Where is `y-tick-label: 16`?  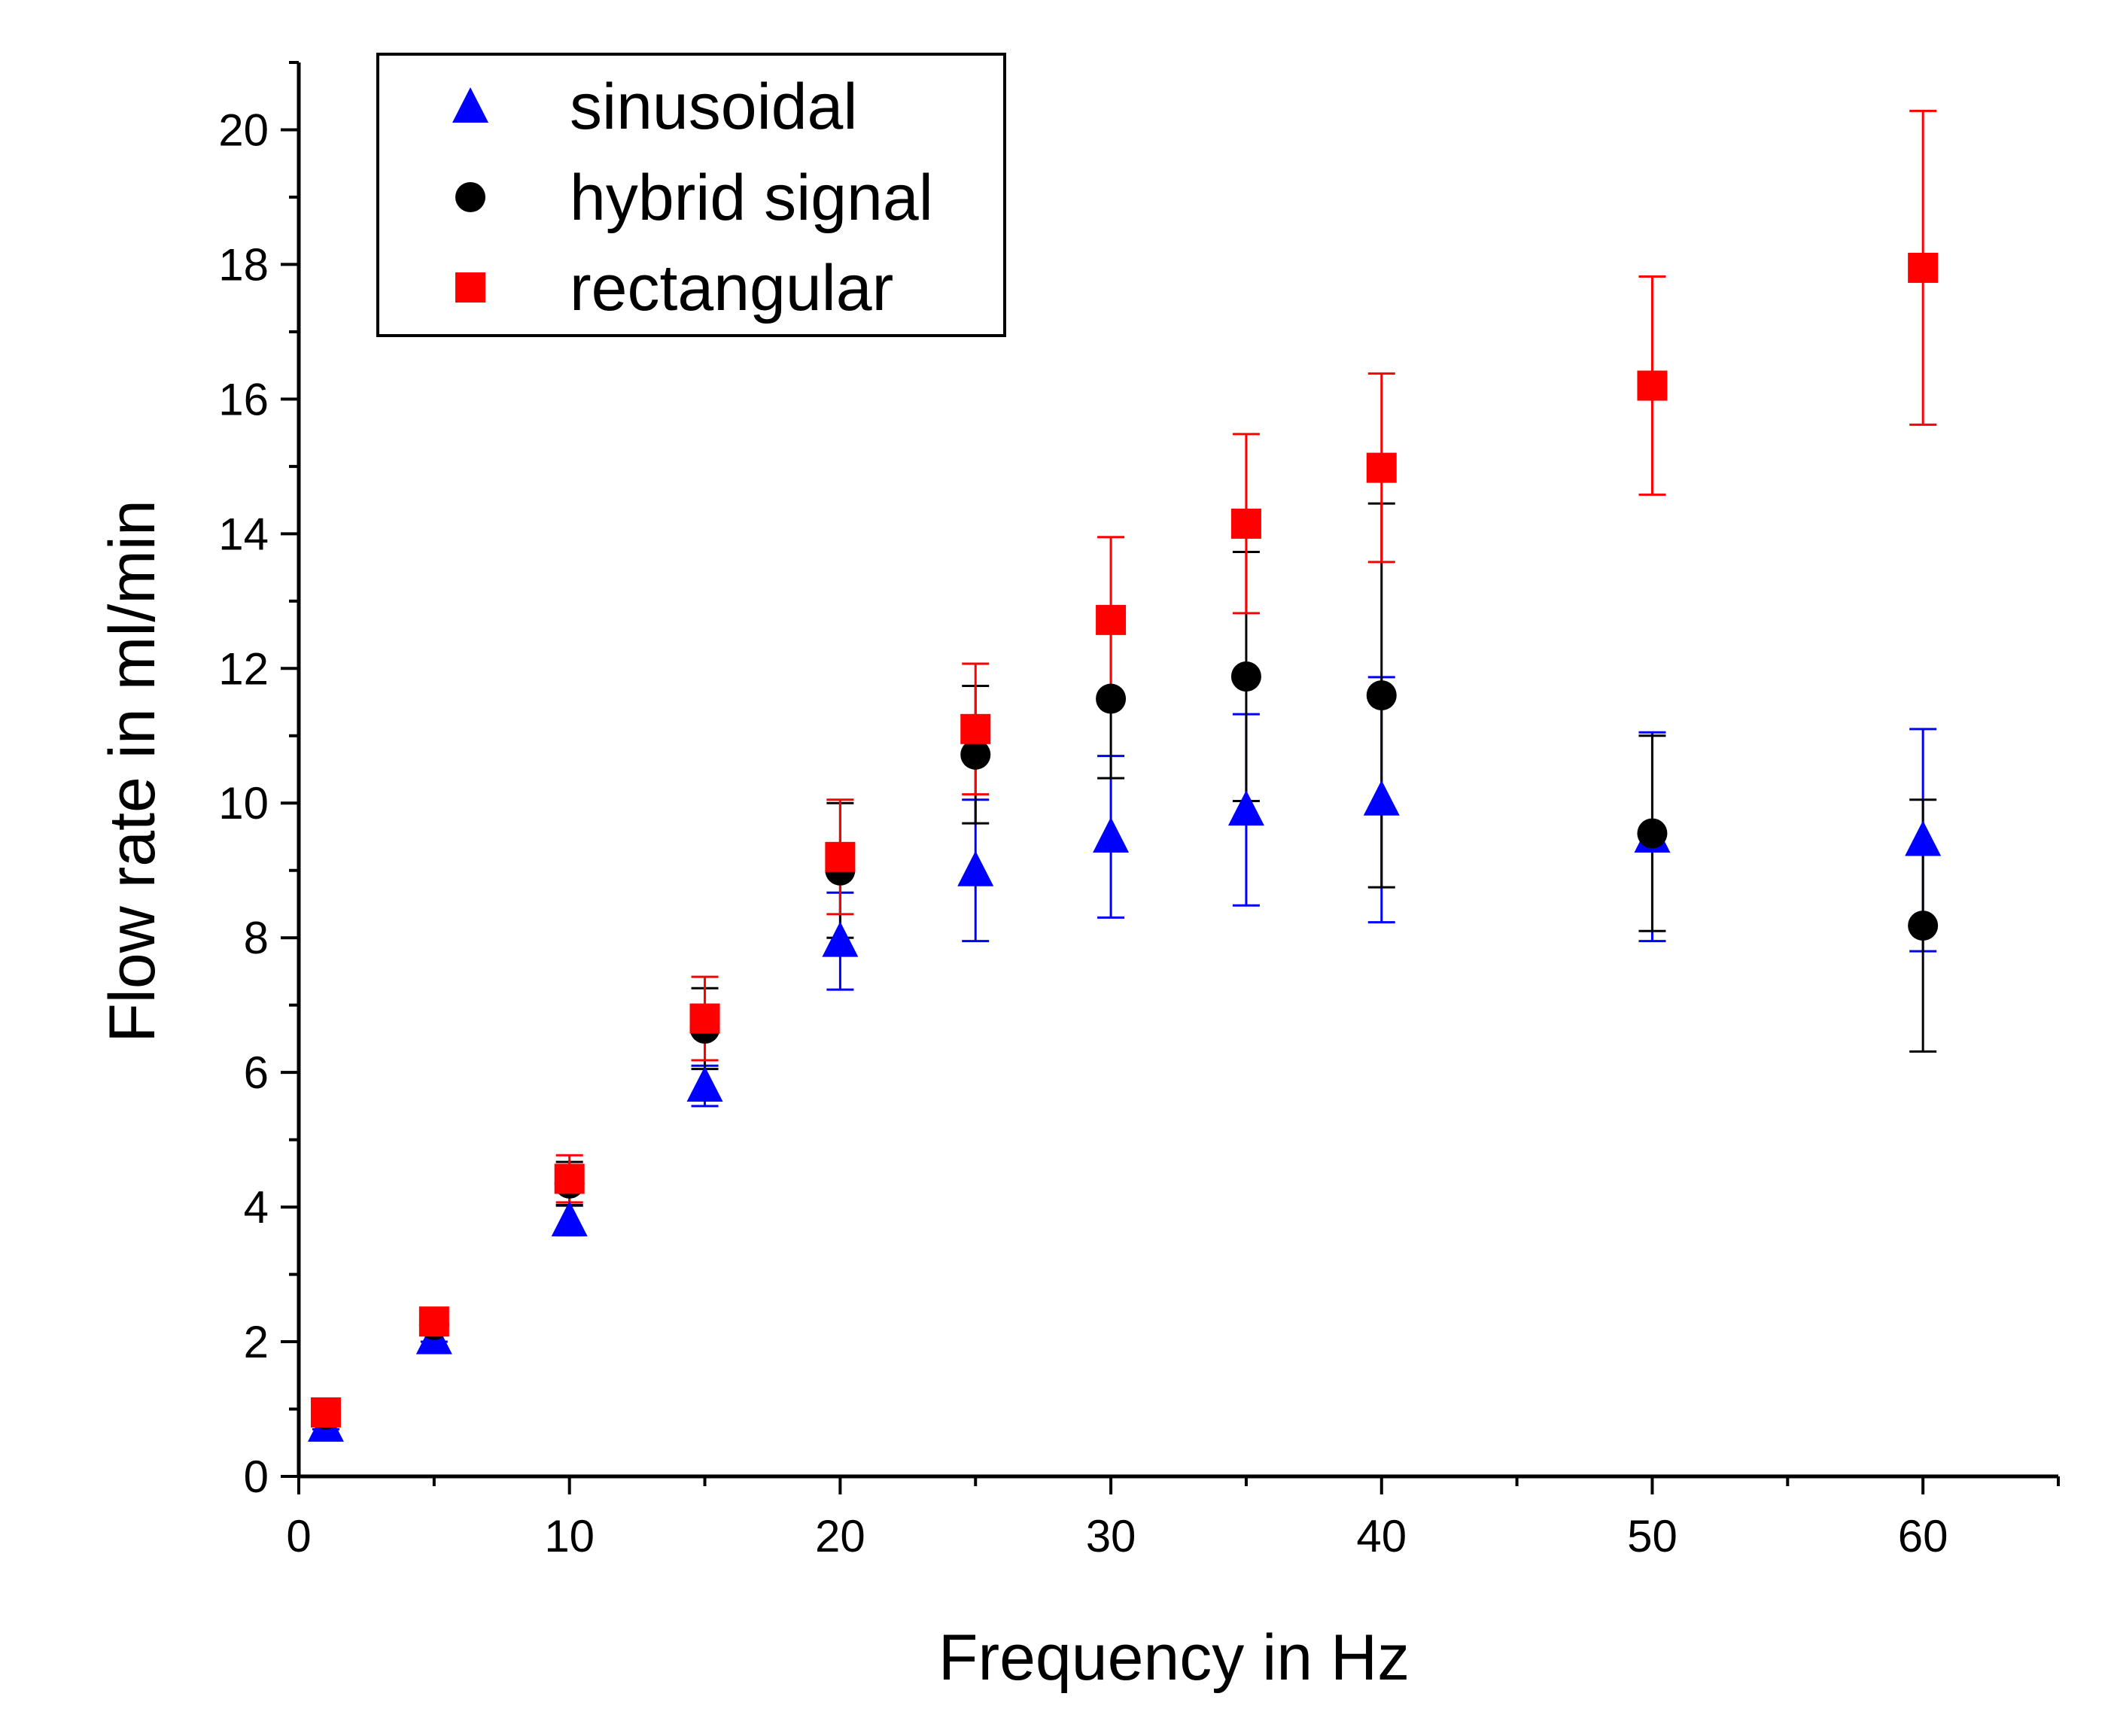
y-tick-label: 16 is located at coordinates (243, 399).